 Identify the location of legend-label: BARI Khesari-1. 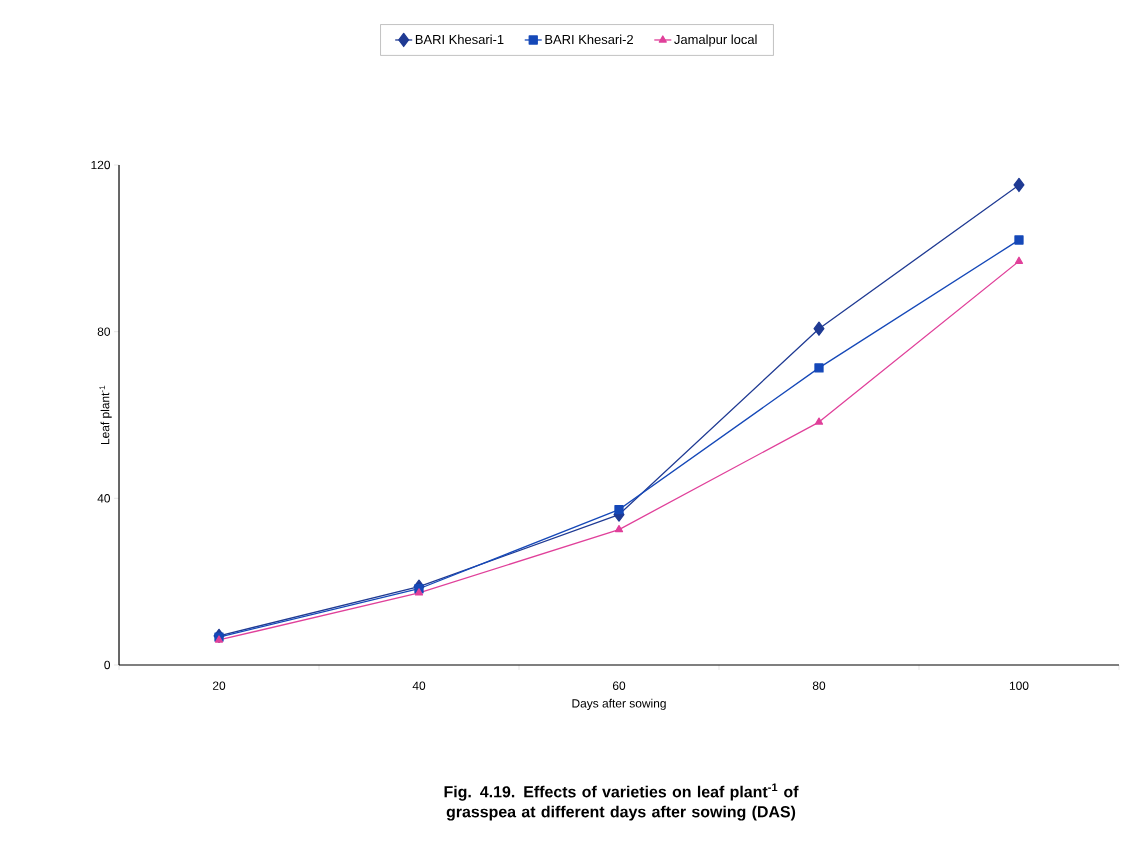
(459, 39).